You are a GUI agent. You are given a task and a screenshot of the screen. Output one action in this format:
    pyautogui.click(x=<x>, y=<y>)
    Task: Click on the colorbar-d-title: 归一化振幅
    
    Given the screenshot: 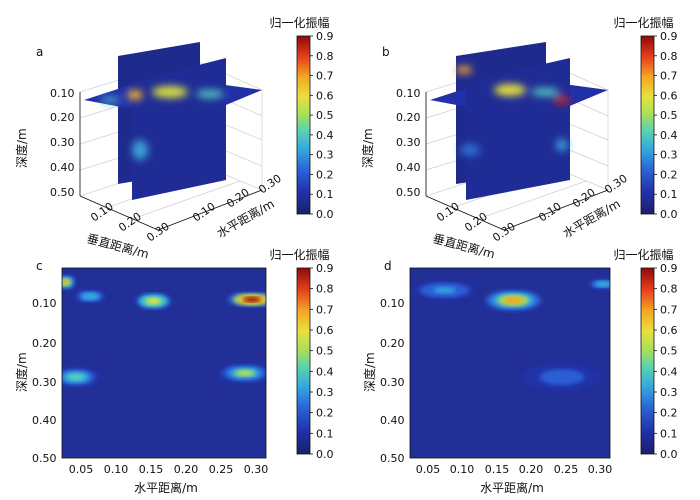 What is the action you would take?
    pyautogui.click(x=643, y=254)
    